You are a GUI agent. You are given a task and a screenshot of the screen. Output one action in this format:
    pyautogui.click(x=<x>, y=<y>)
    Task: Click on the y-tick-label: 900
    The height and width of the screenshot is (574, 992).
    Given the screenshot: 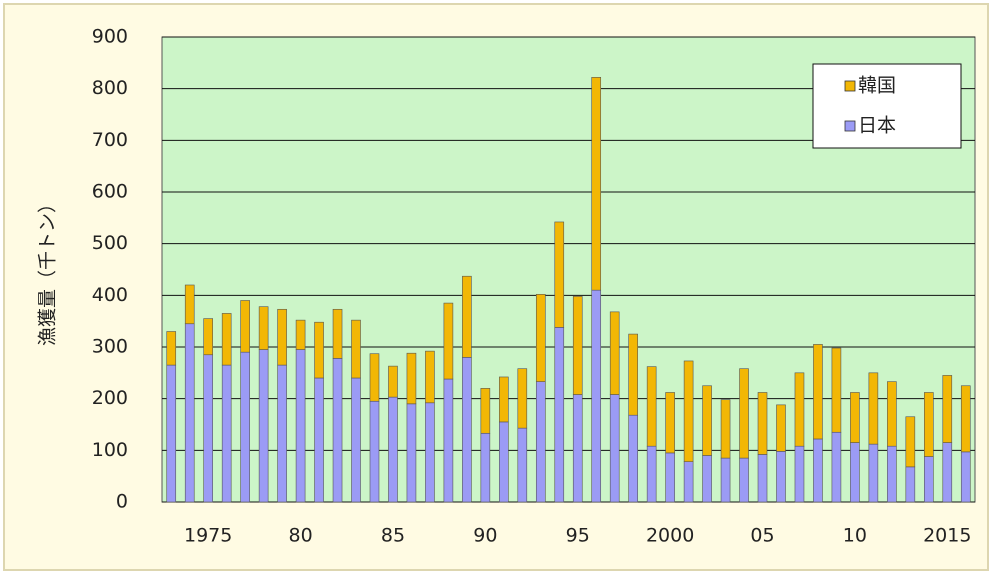 What is the action you would take?
    pyautogui.click(x=110, y=37)
    